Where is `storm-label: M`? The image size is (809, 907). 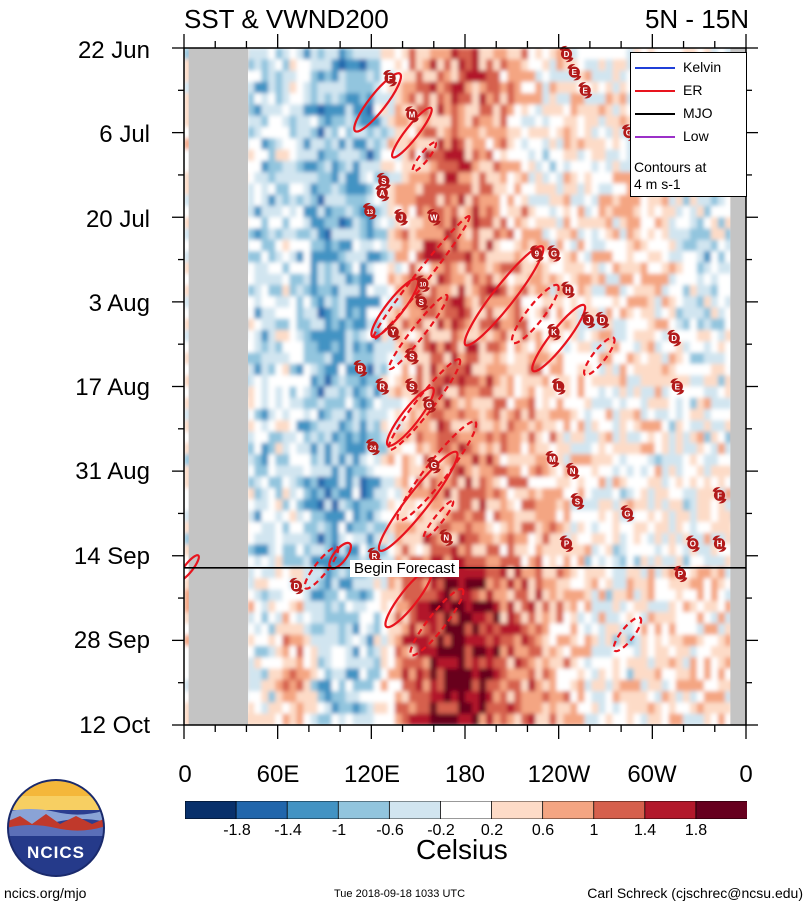
storm-label: M is located at coordinates (552, 459).